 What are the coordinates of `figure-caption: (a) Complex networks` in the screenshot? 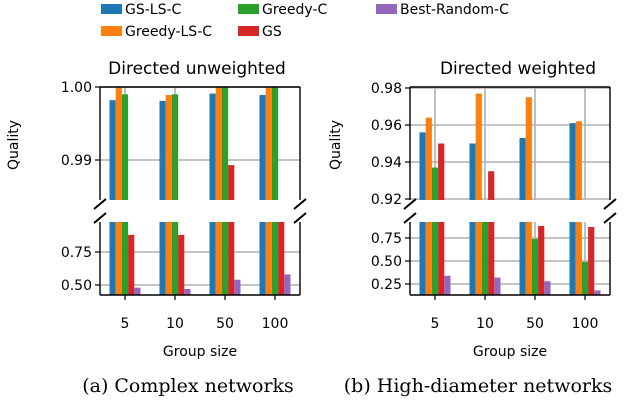 It's located at (188, 386).